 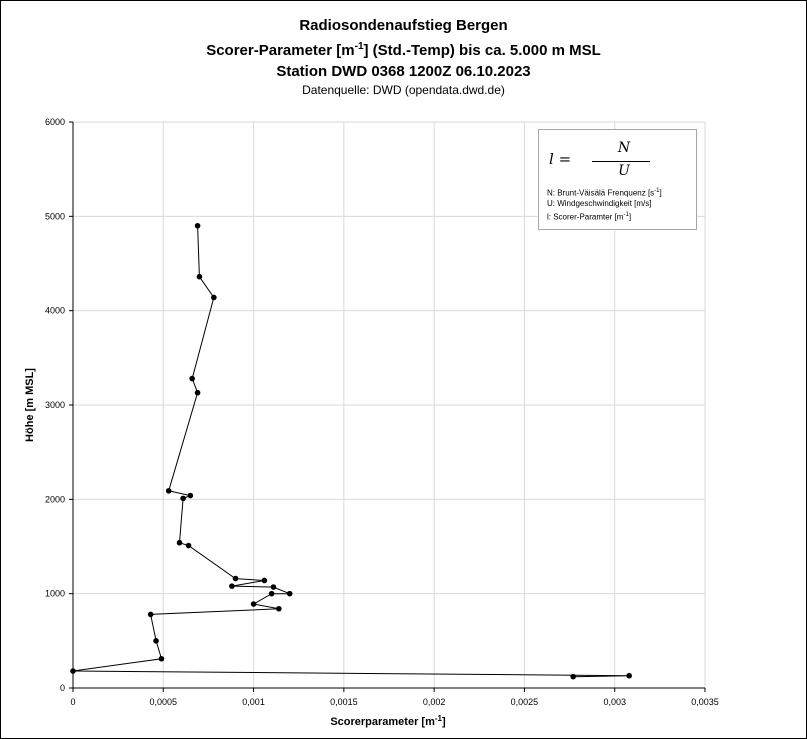 I want to click on legend-line-n: N: Brunt-Väisälä Frenquenz [s-1], so click(x=604, y=192).